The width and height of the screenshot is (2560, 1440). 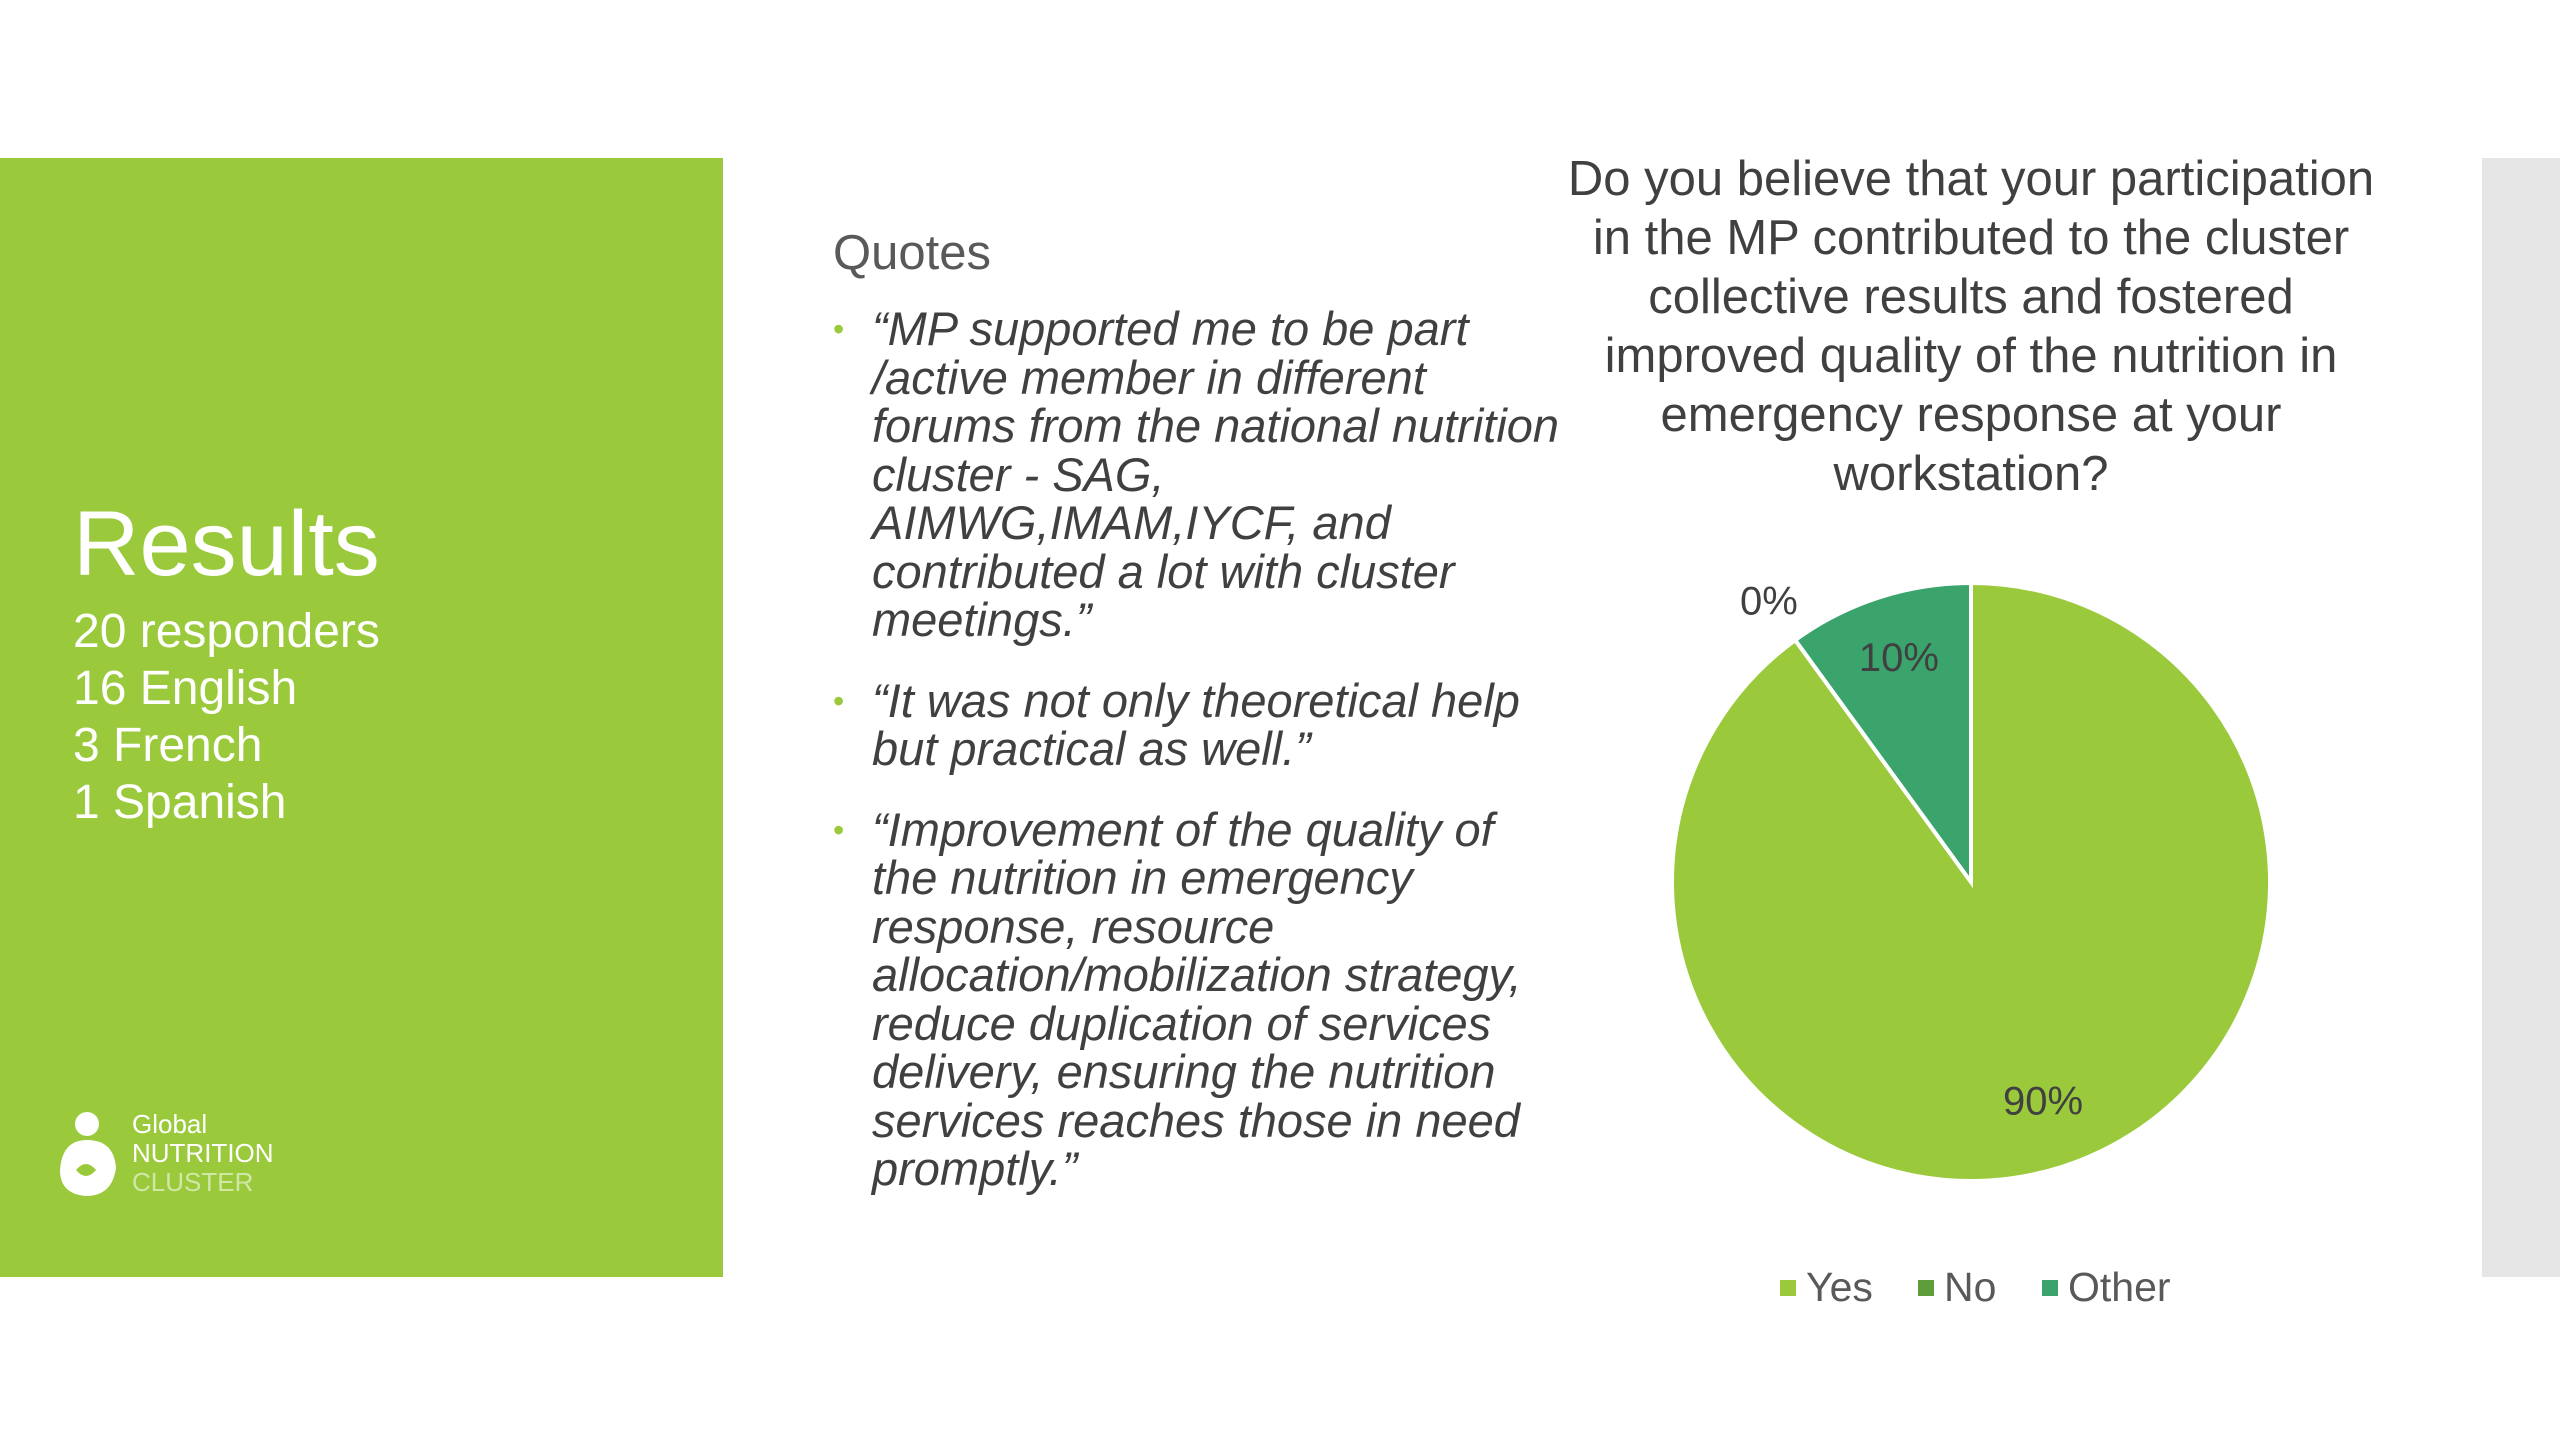 What do you see at coordinates (193, 1182) in the screenshot?
I see `logo-word: CLUSTER` at bounding box center [193, 1182].